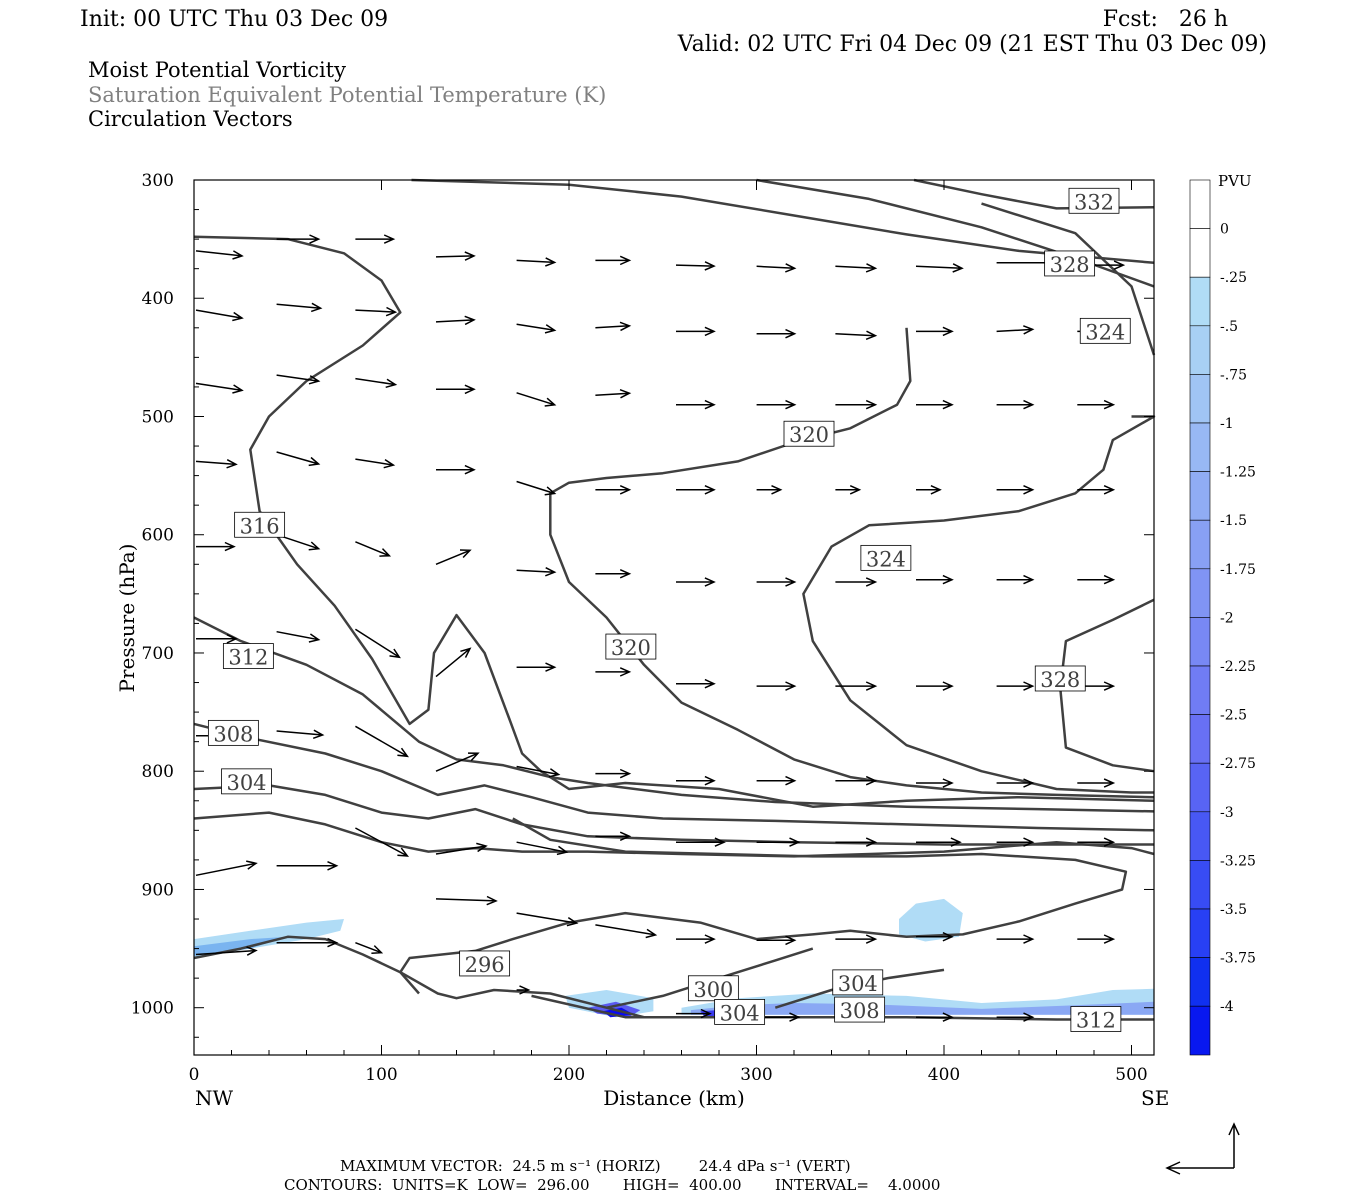 The width and height of the screenshot is (1350, 1204). What do you see at coordinates (944, 1075) in the screenshot?
I see `x-tick-label: 400` at bounding box center [944, 1075].